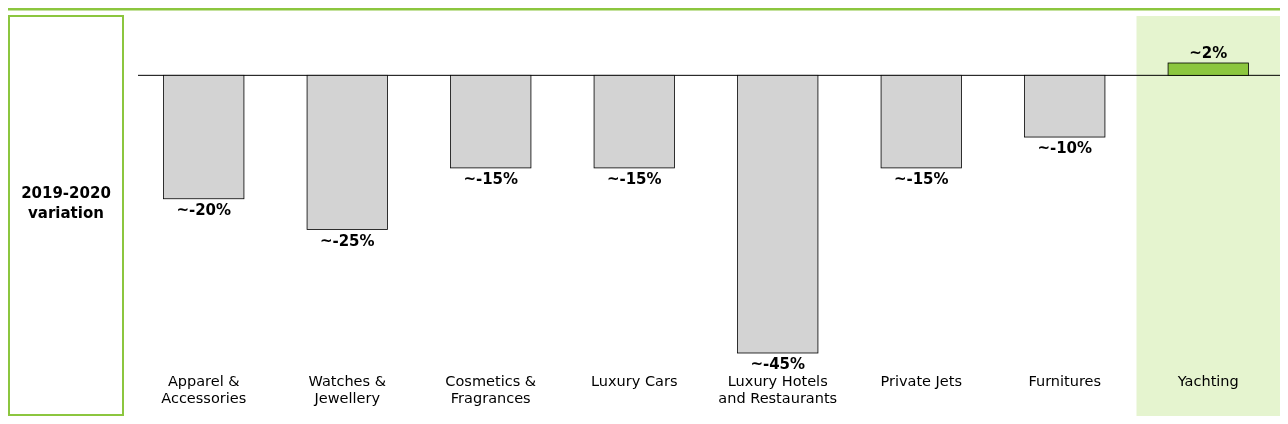 This screenshot has height=424, width=1288. Describe the element at coordinates (921, 381) in the screenshot. I see `x-tick-label: Private Jets` at that location.